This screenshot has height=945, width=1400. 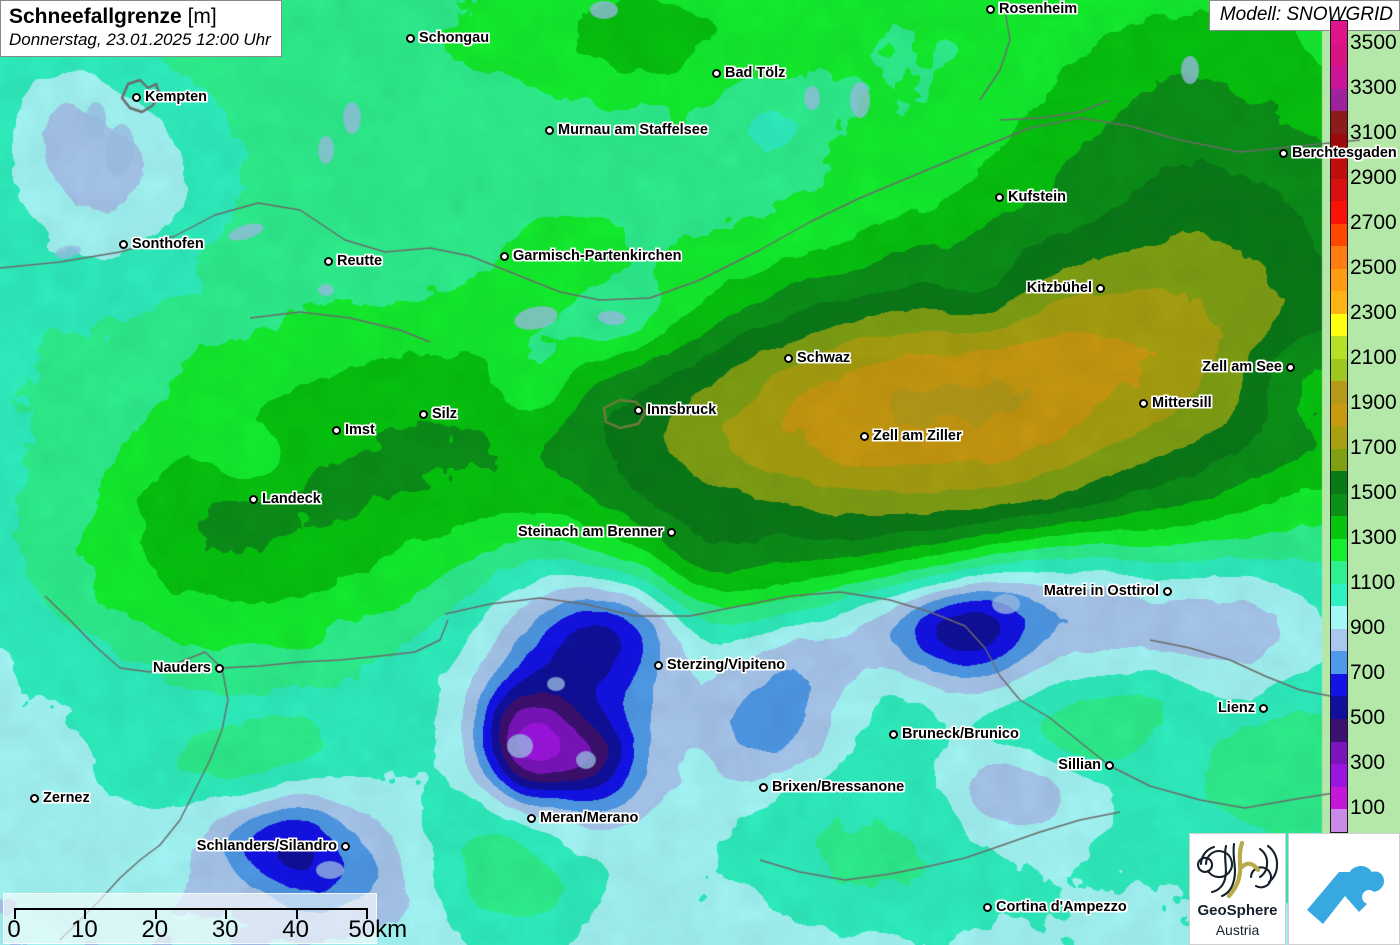 What do you see at coordinates (1079, 765) in the screenshot?
I see `city-label: Sillian` at bounding box center [1079, 765].